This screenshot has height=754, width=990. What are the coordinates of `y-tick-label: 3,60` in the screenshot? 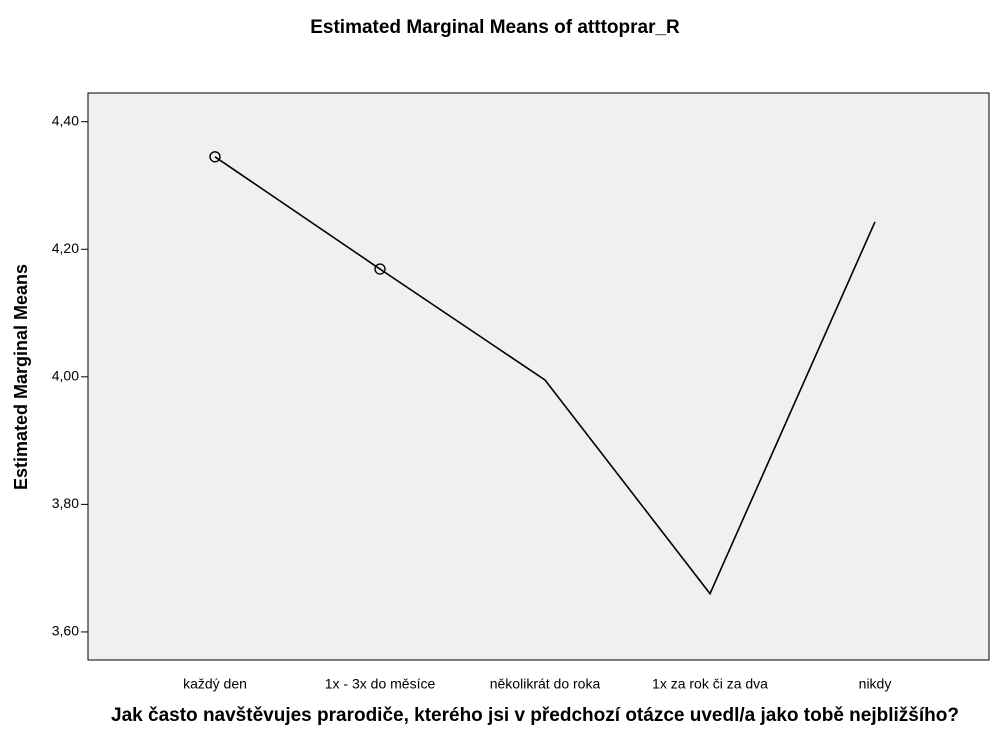 It's located at (65, 631).